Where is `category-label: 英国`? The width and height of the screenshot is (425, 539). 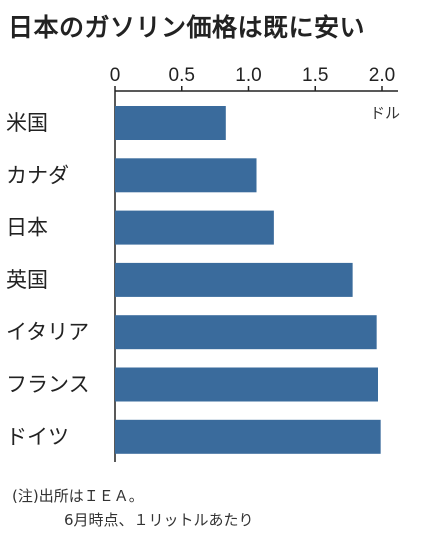 category-label: 英国 is located at coordinates (27, 280).